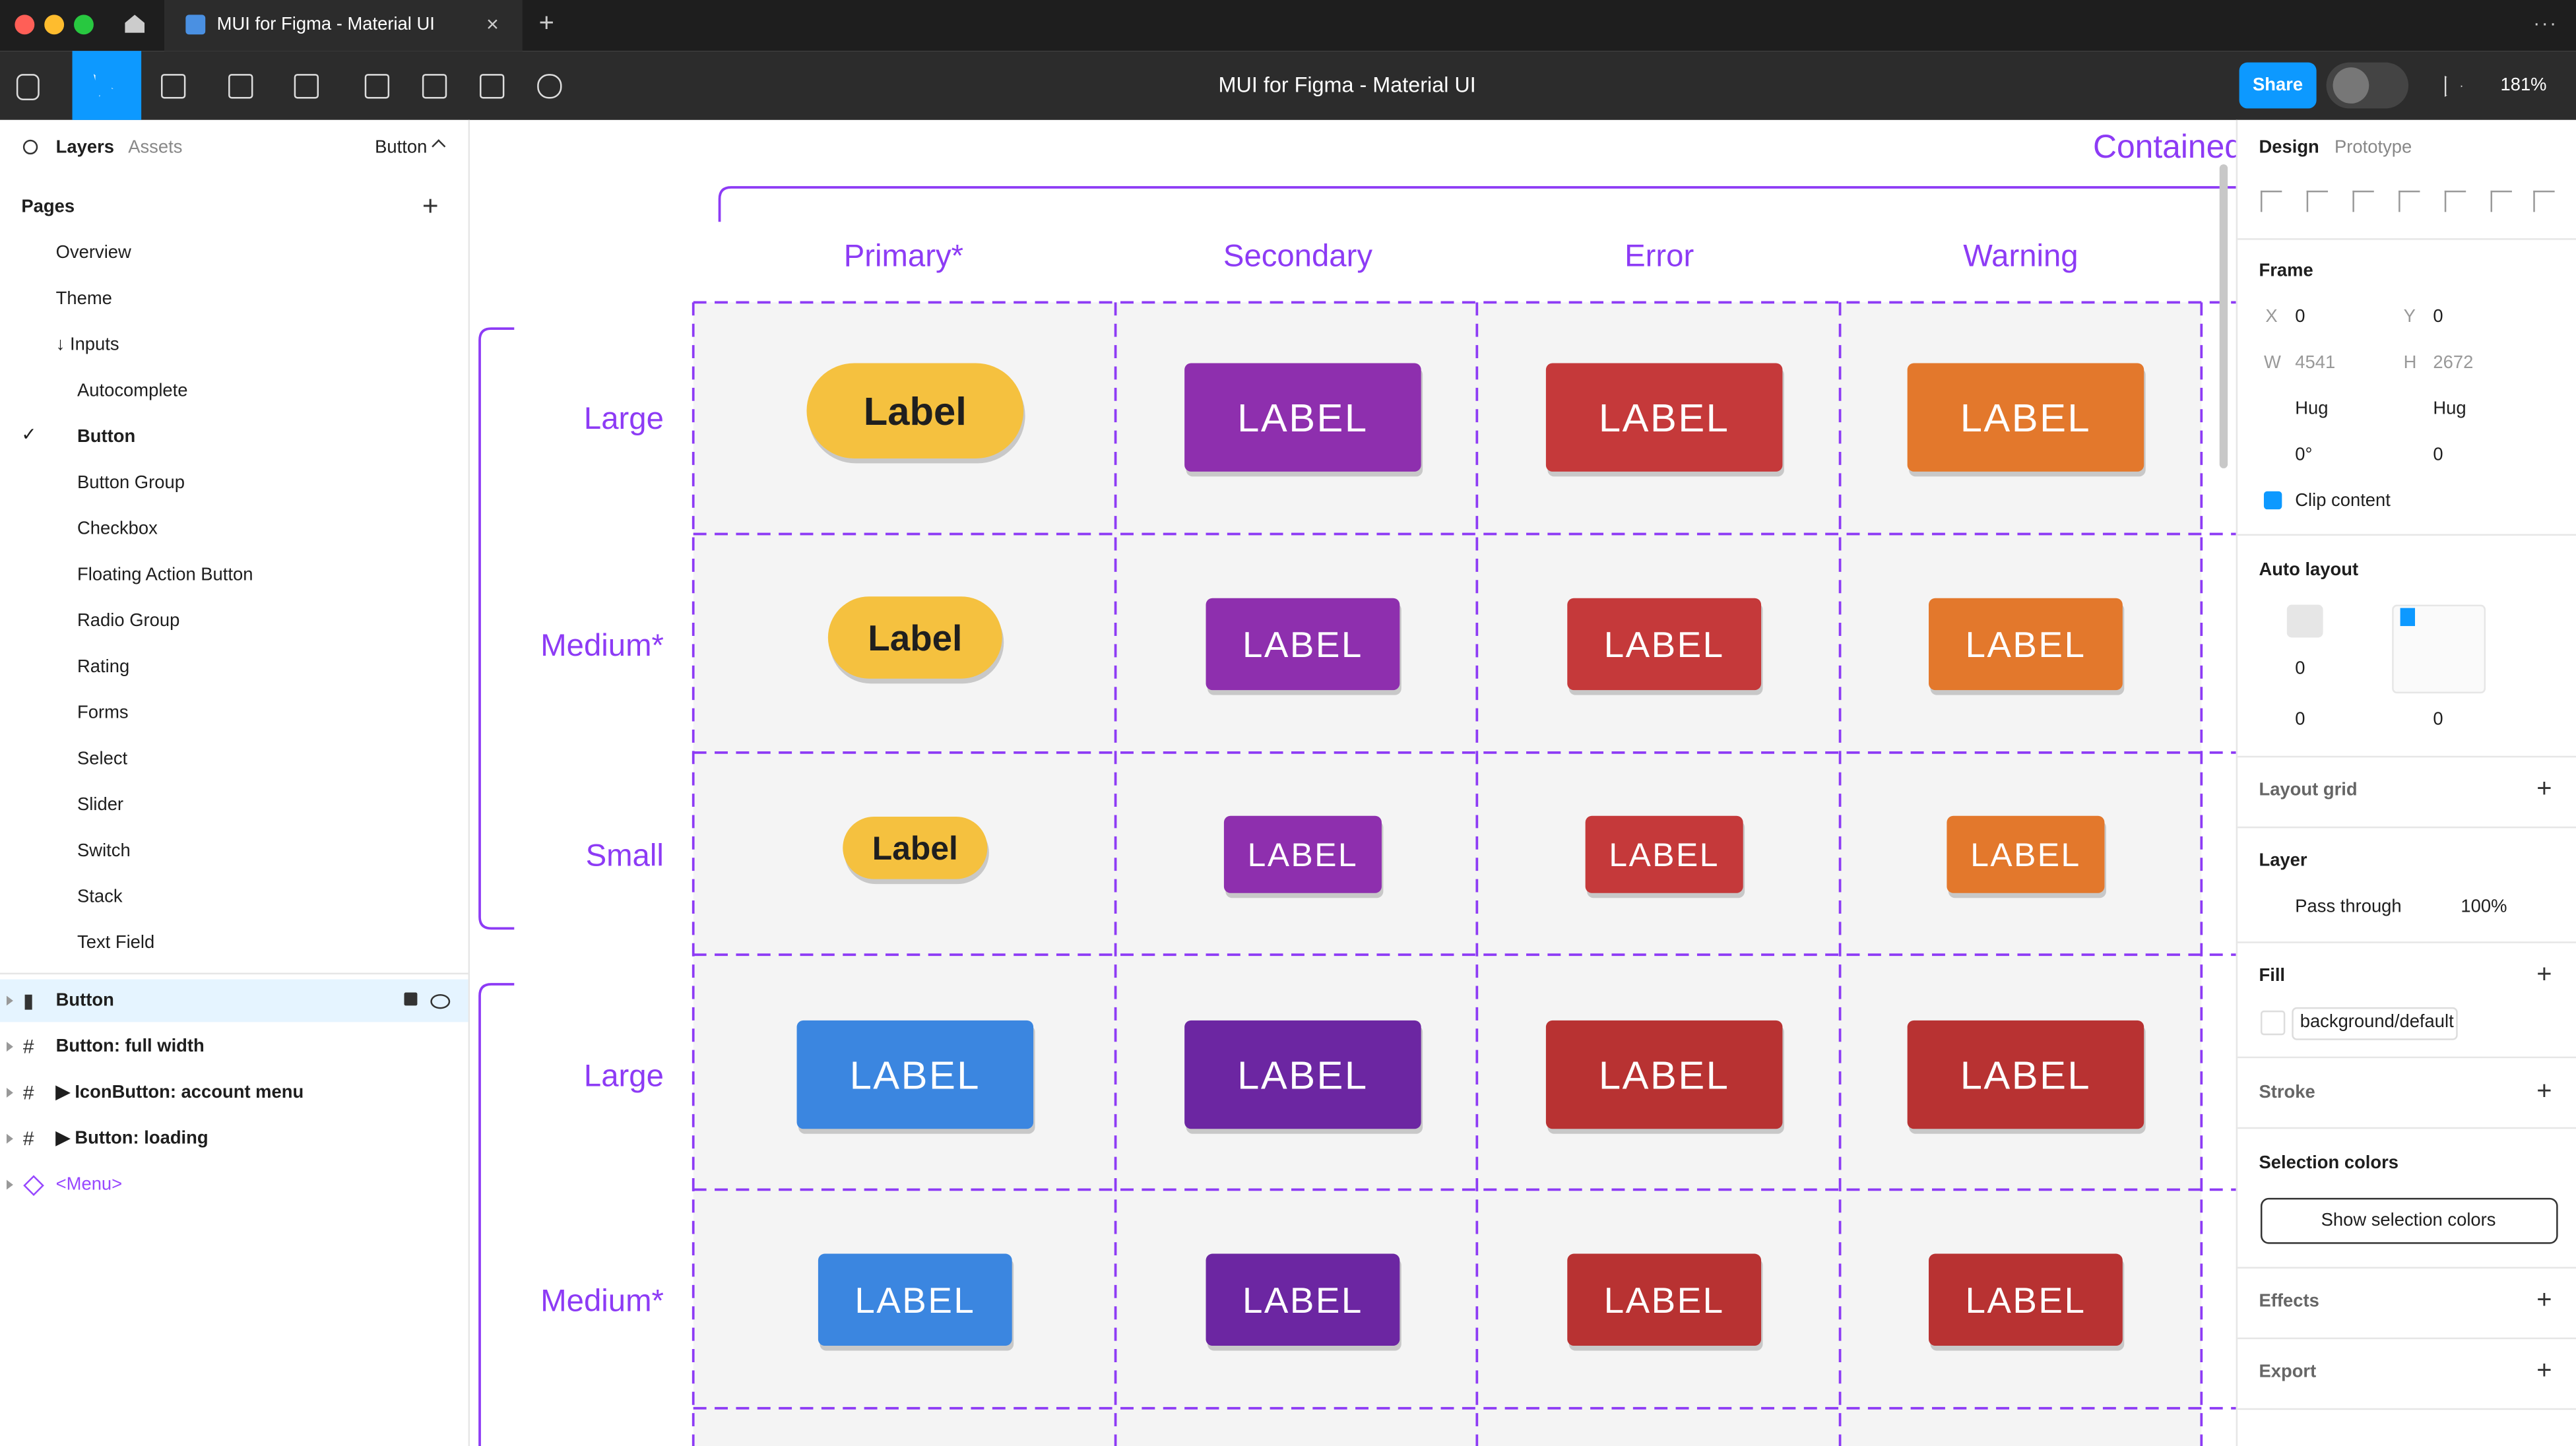  Describe the element at coordinates (132, 391) in the screenshot. I see `page-item: Autocomplete` at that location.